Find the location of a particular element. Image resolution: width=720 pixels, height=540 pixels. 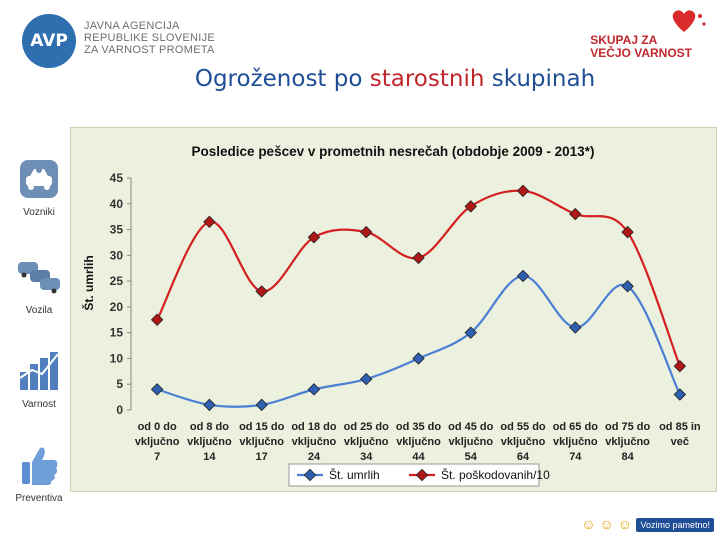

agency-logo: AVP is located at coordinates (49, 41).